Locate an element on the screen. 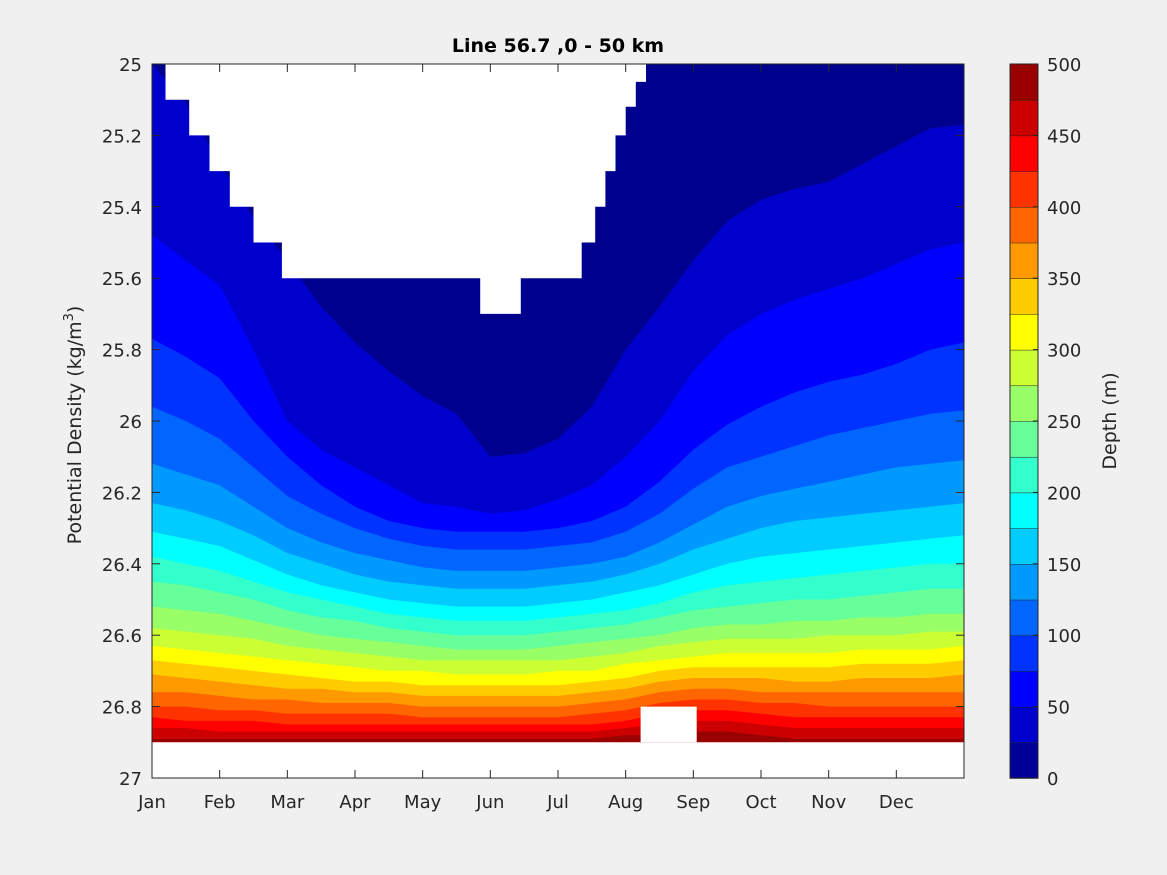 This screenshot has width=1167, height=875. colorbar: 0 50 100 150 200 250 300 350 400 450 500 Depth (m) is located at coordinates (1065, 422).